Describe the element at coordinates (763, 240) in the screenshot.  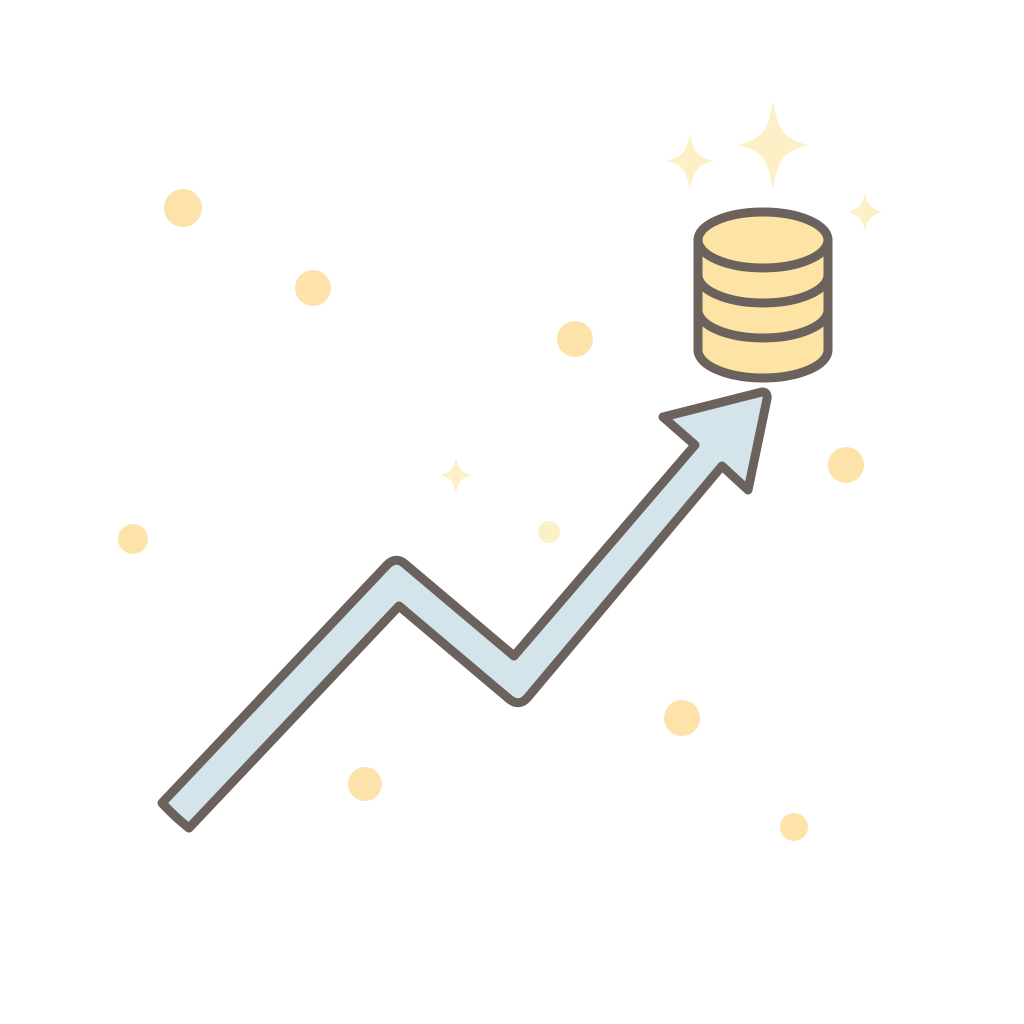
I see `coin-top` at that location.